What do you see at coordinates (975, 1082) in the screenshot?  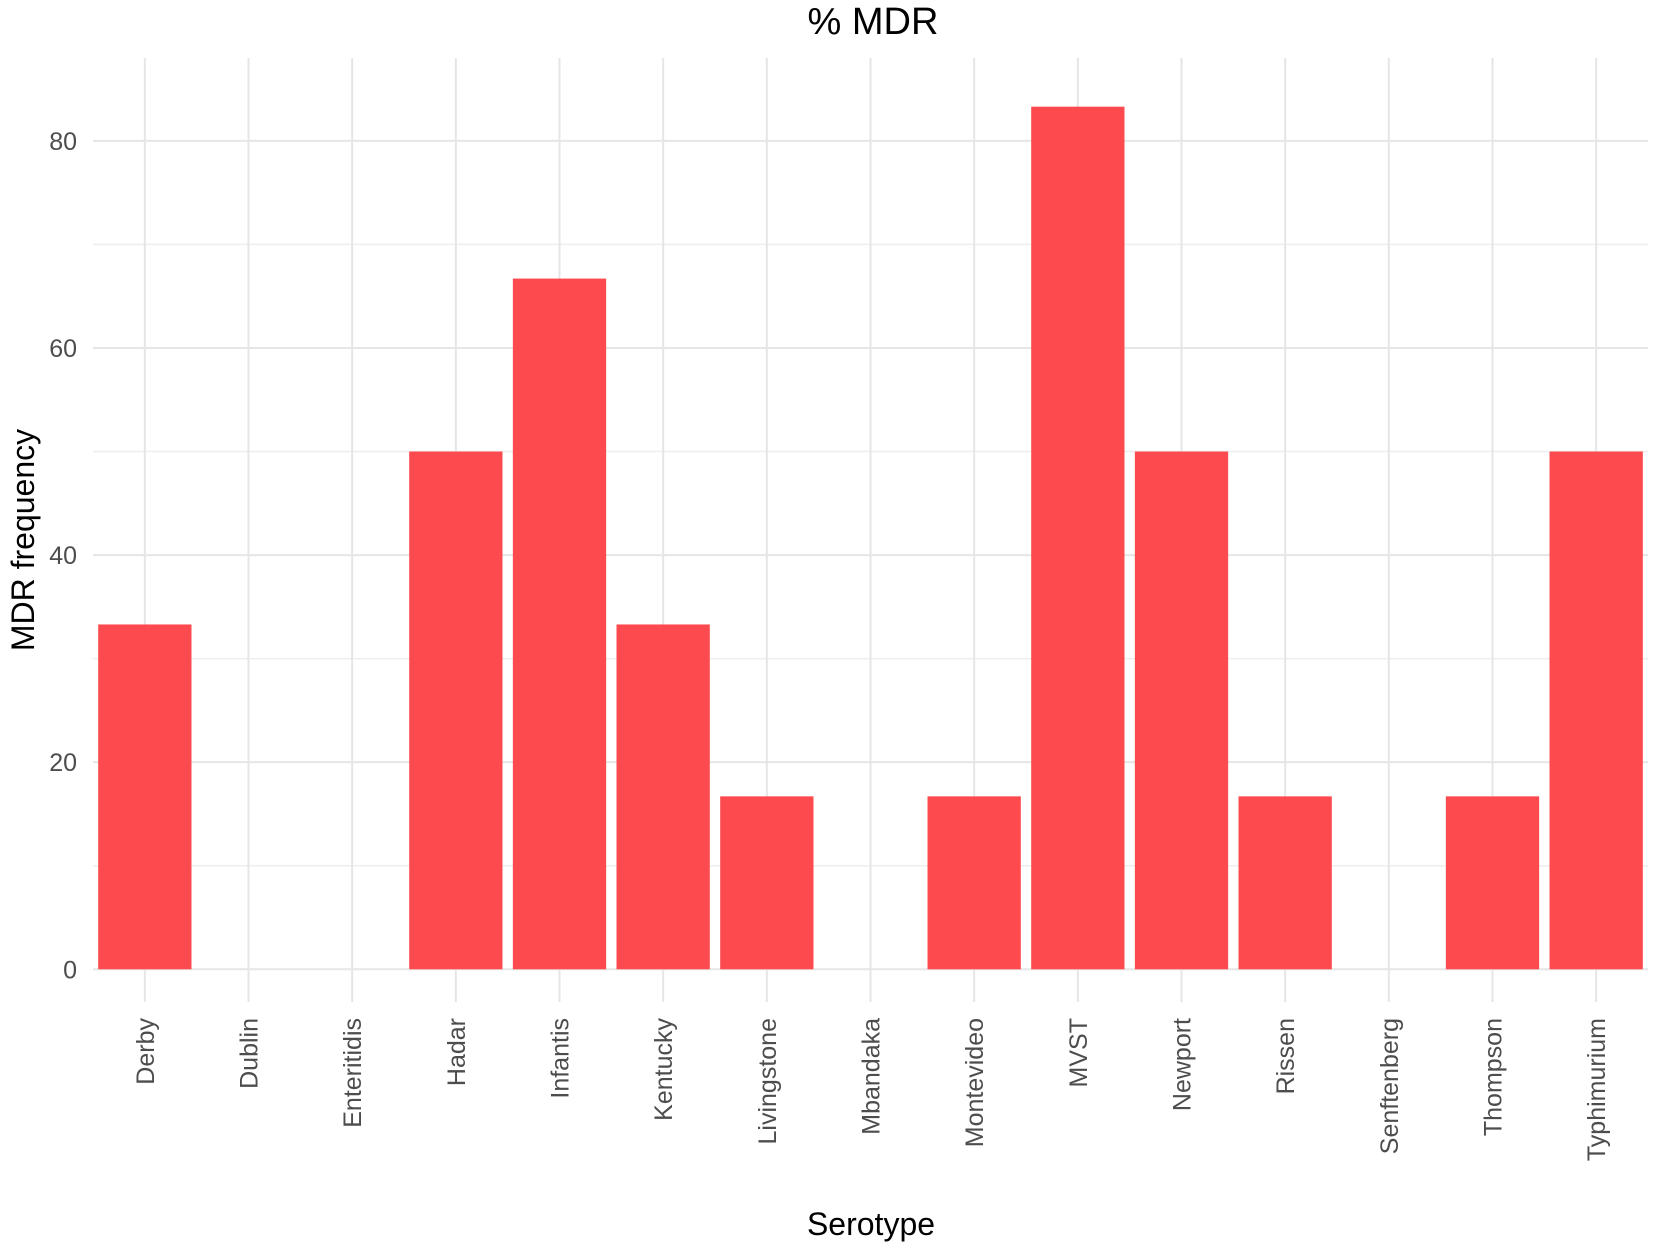 I see `x-tick-label: Montevideo` at bounding box center [975, 1082].